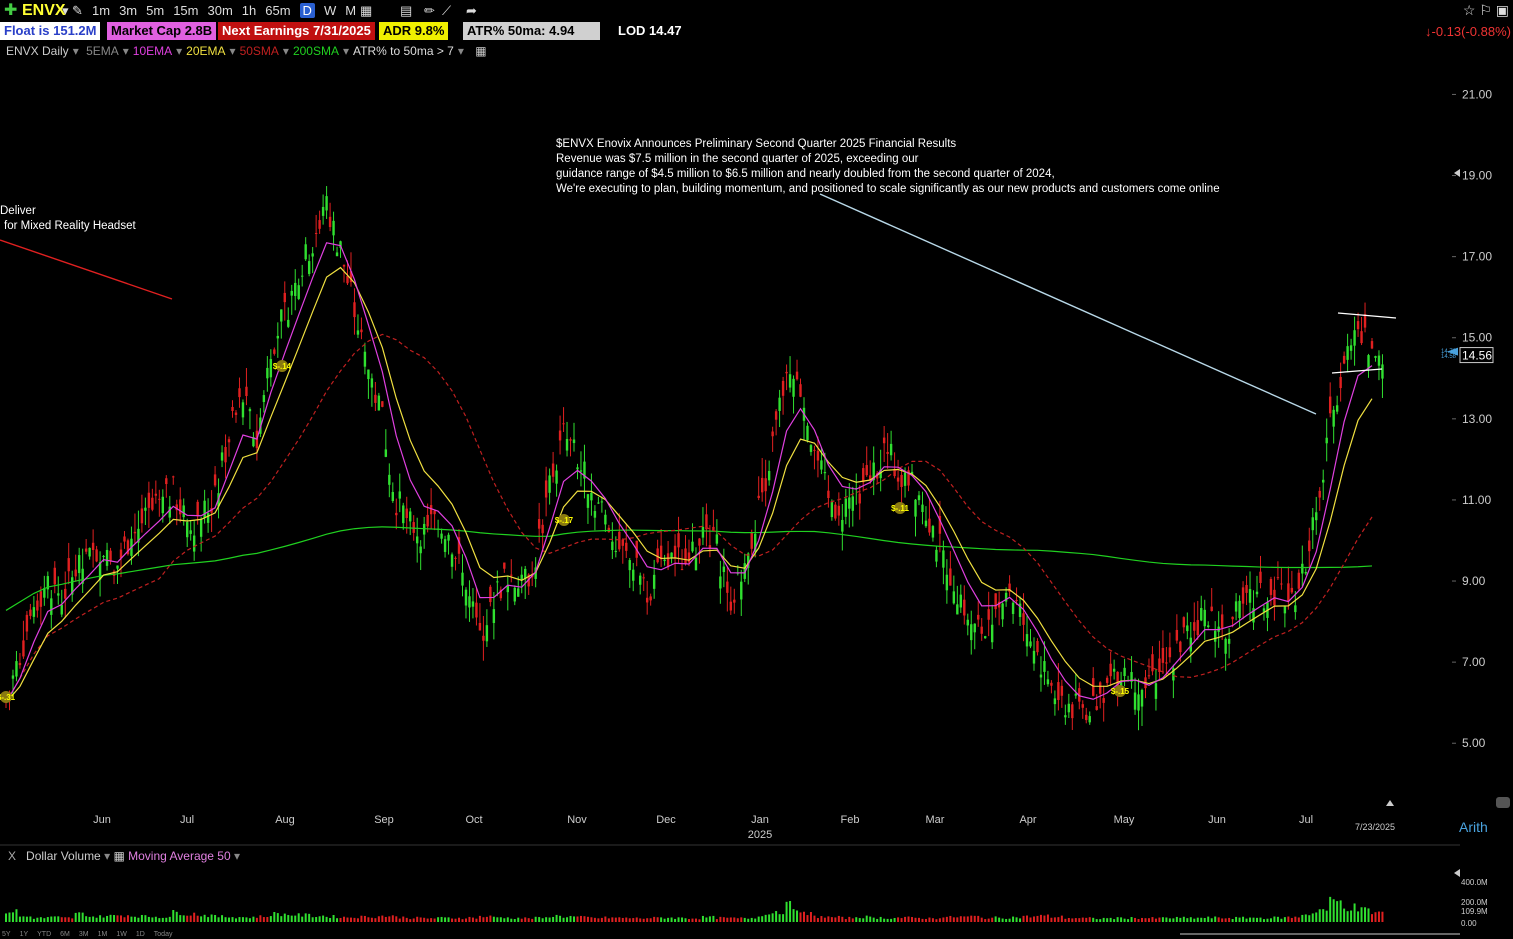 This screenshot has width=1513, height=939. What do you see at coordinates (403, 51) in the screenshot?
I see `indicator-5: ATR% to 50ma > 7` at bounding box center [403, 51].